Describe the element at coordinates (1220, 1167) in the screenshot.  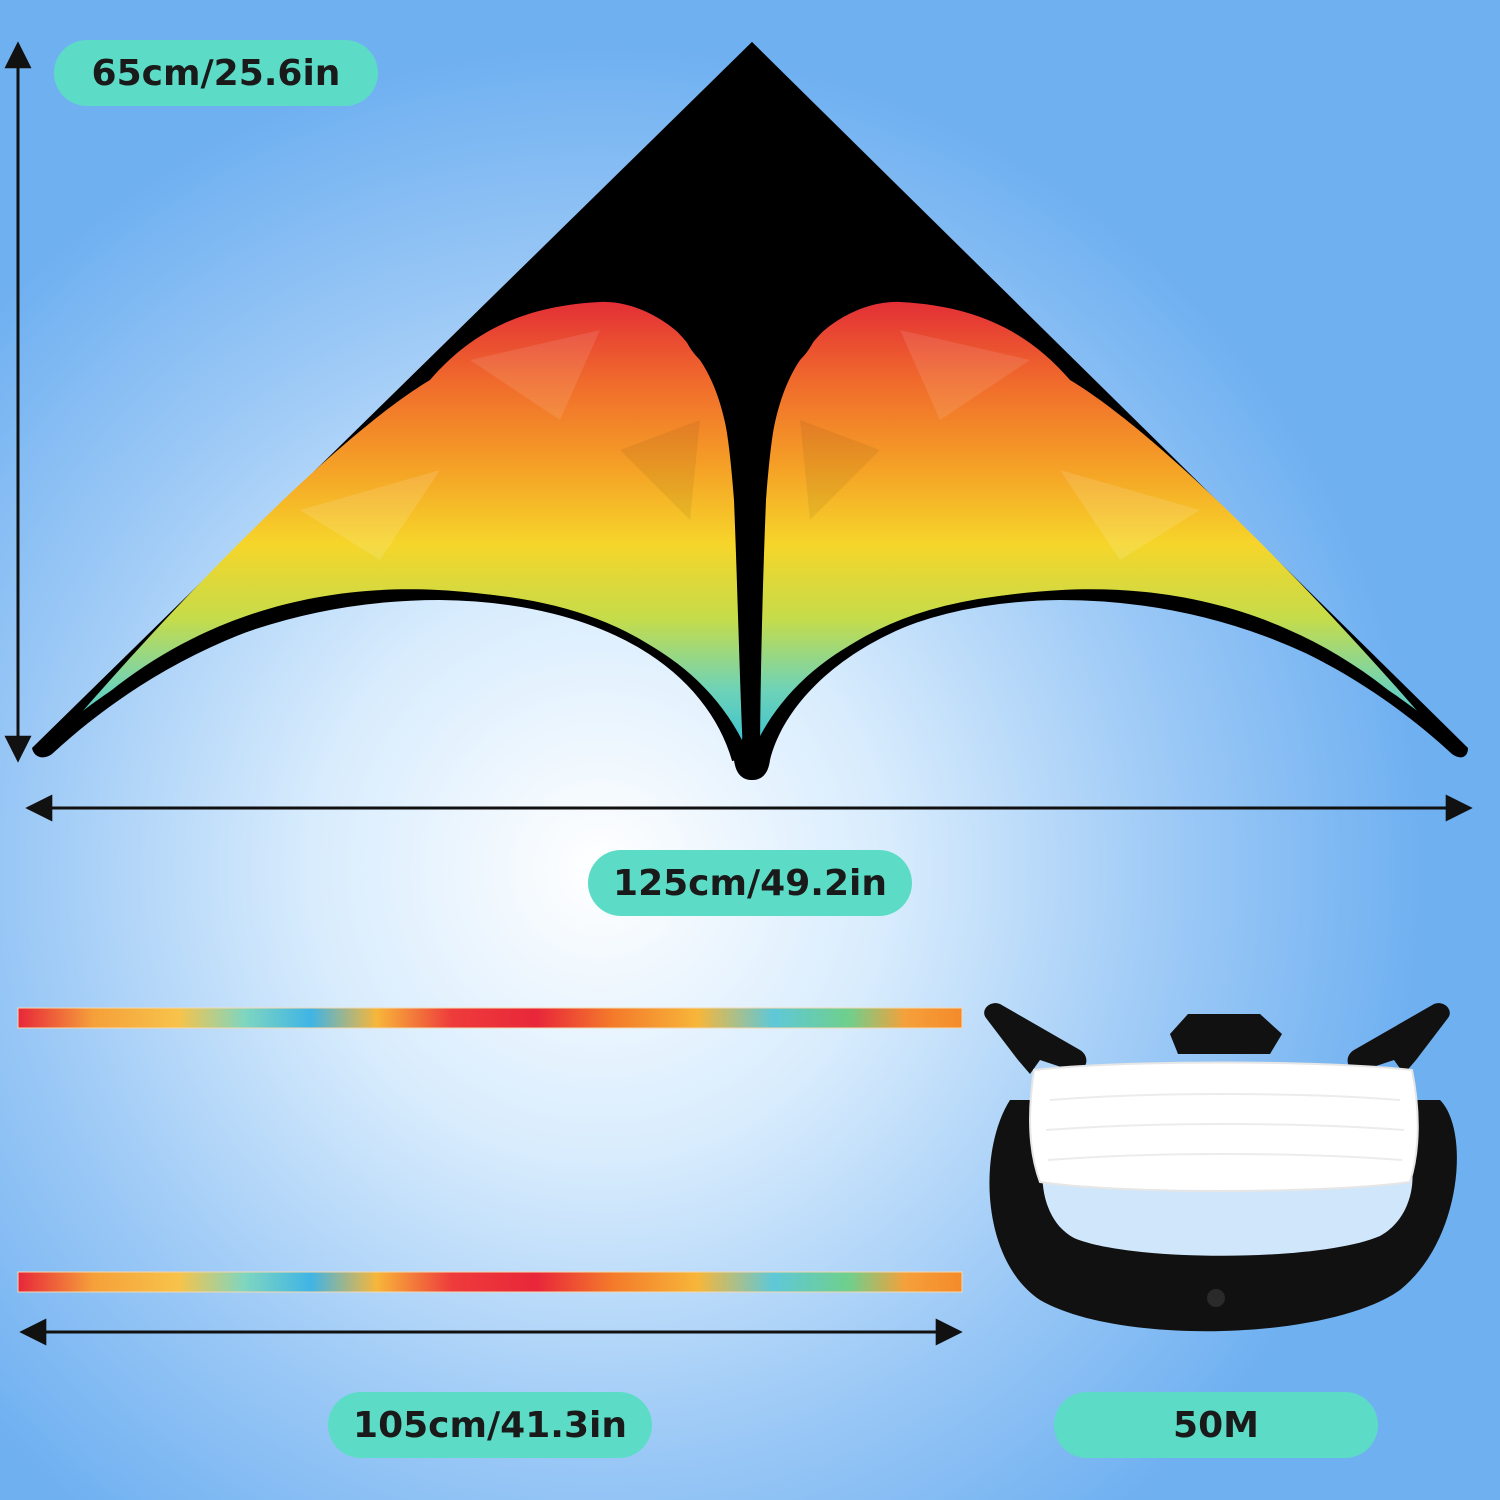
I see `kite-reel-icon` at that location.